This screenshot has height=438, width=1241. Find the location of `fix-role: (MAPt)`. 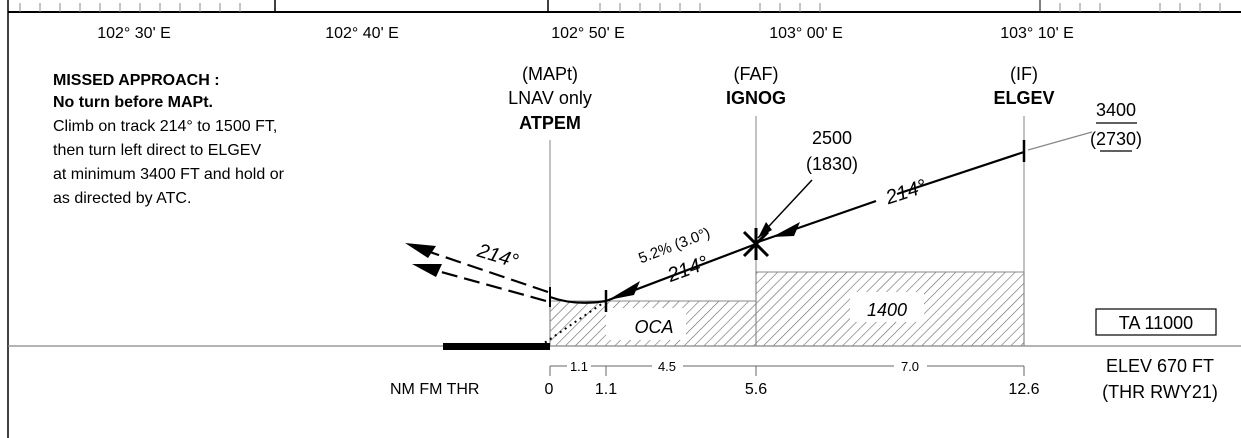

fix-role: (MAPt) is located at coordinates (550, 74).